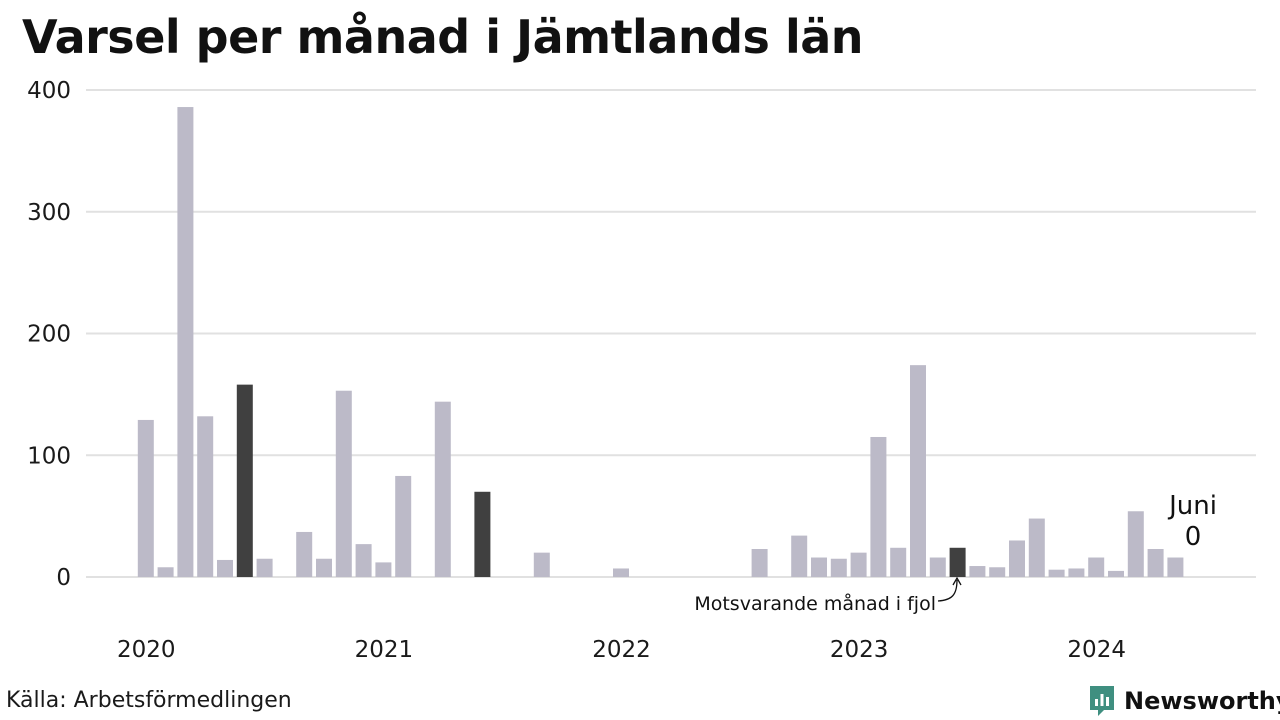 This screenshot has height=720, width=1280. Describe the element at coordinates (443, 37) in the screenshot. I see `chart-title: Varsel per månad i Jämtlands län` at that location.